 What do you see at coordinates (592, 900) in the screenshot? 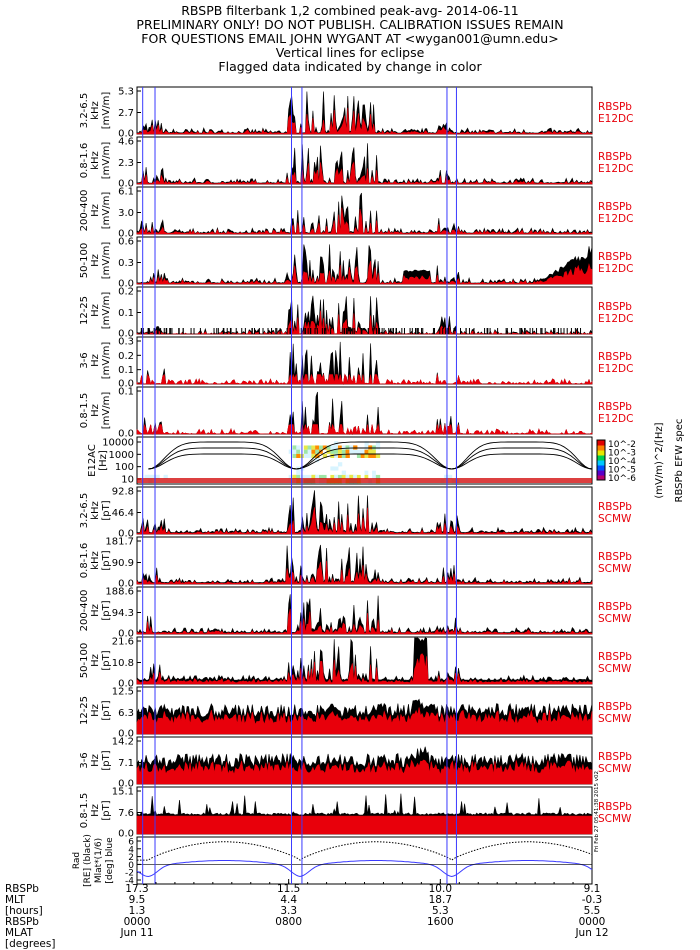
I see `orbit-value: -0.3` at bounding box center [592, 900].